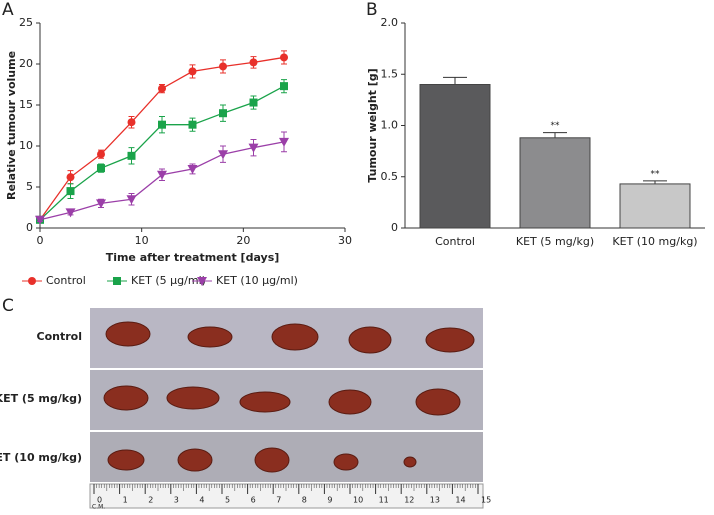 The height and width of the screenshot is (515, 714). What do you see at coordinates (345, 240) in the screenshot?
I see `x-tick-label: 30` at bounding box center [345, 240].